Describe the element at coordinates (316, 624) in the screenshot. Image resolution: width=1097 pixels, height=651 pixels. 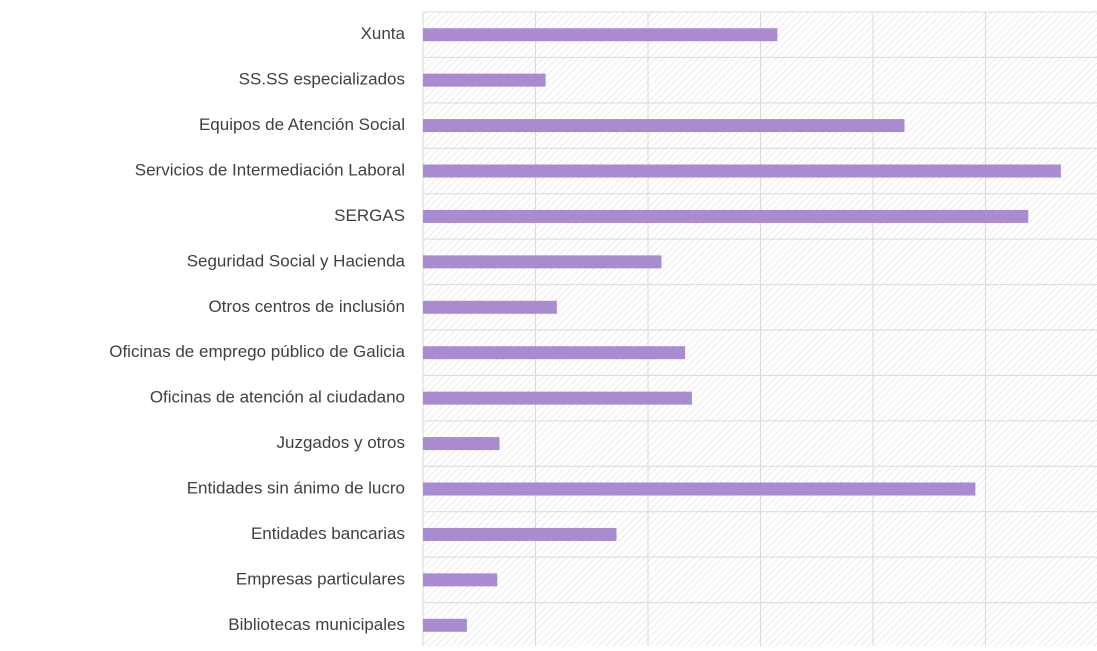
I see `y-tick-label: Bibliotecas municipales` at that location.